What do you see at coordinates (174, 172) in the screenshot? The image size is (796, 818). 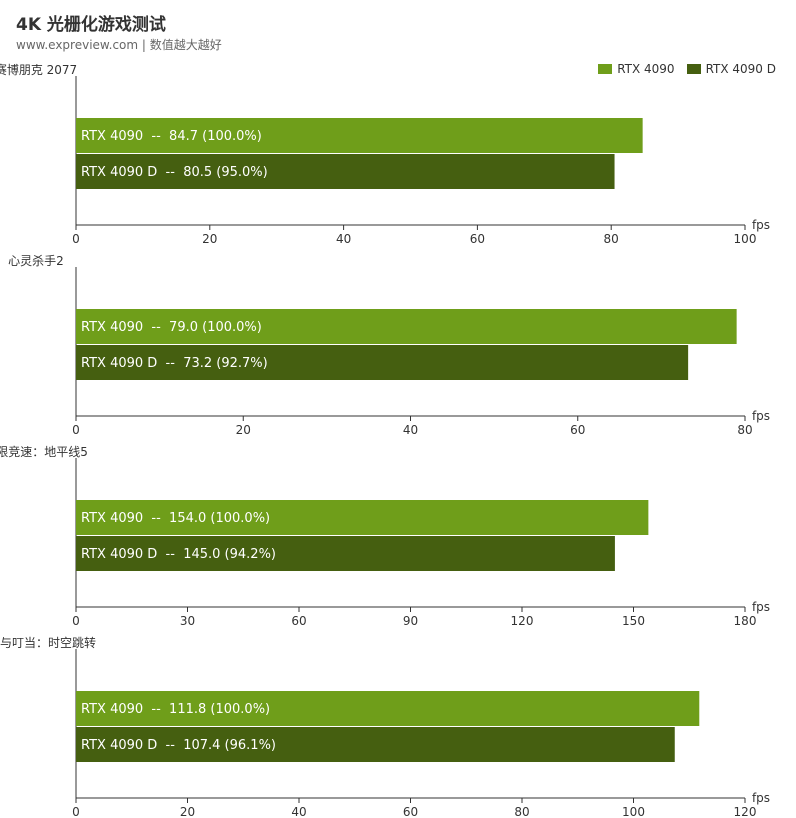 I see `bar-data-label: RTX 4090 D -- 80.5 (95.0%)` at bounding box center [174, 172].